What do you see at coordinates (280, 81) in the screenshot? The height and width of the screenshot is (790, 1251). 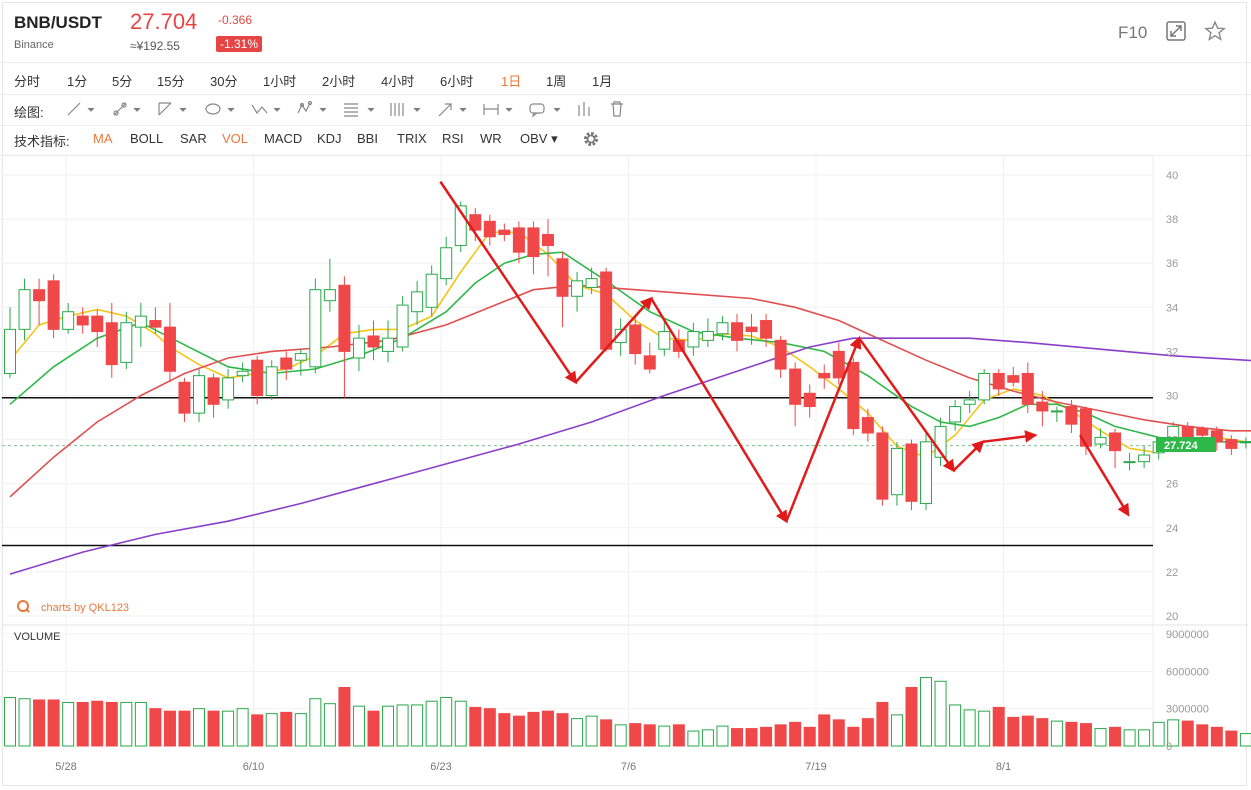 I see `tf-tab: 1小时` at bounding box center [280, 81].